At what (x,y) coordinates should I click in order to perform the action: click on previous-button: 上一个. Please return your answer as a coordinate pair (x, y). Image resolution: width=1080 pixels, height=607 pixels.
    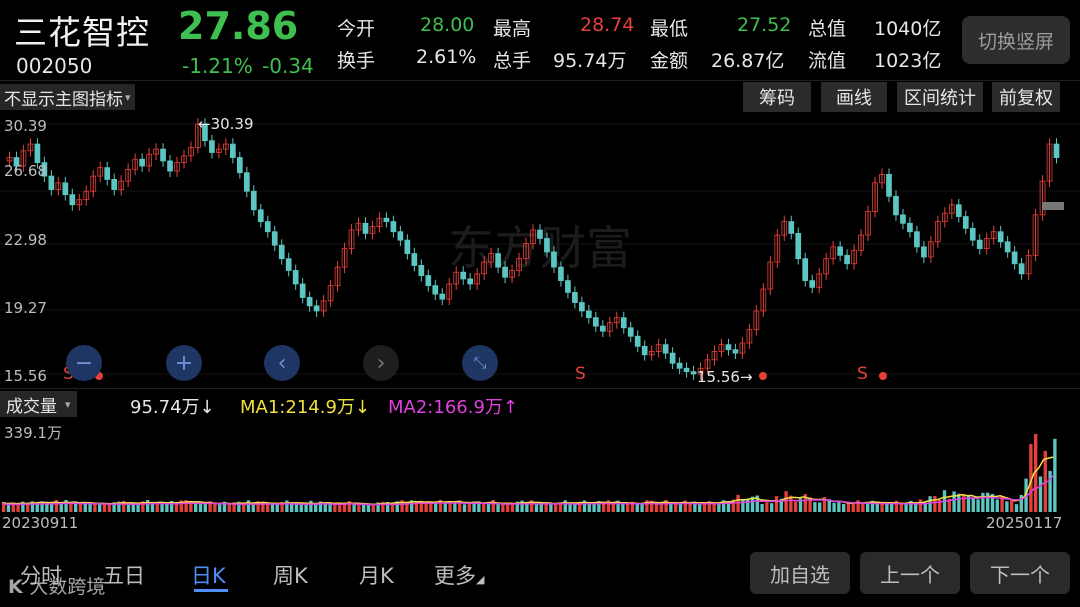
    Looking at the image, I should click on (910, 573).